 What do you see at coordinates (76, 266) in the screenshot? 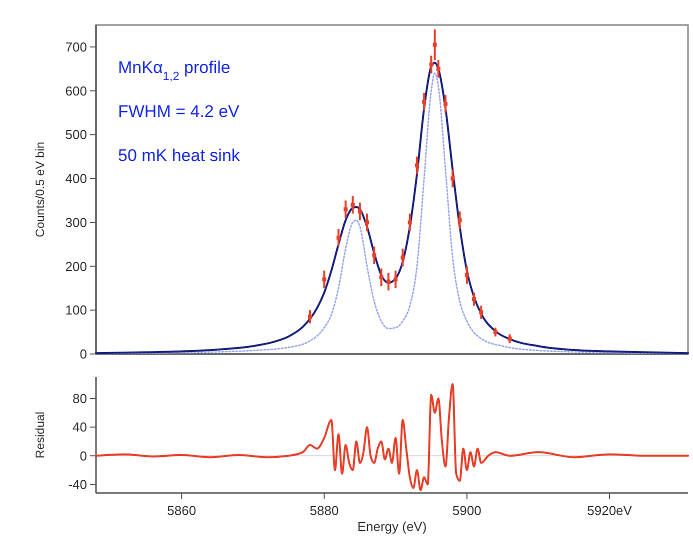
I see `y-tick-label: 200` at bounding box center [76, 266].